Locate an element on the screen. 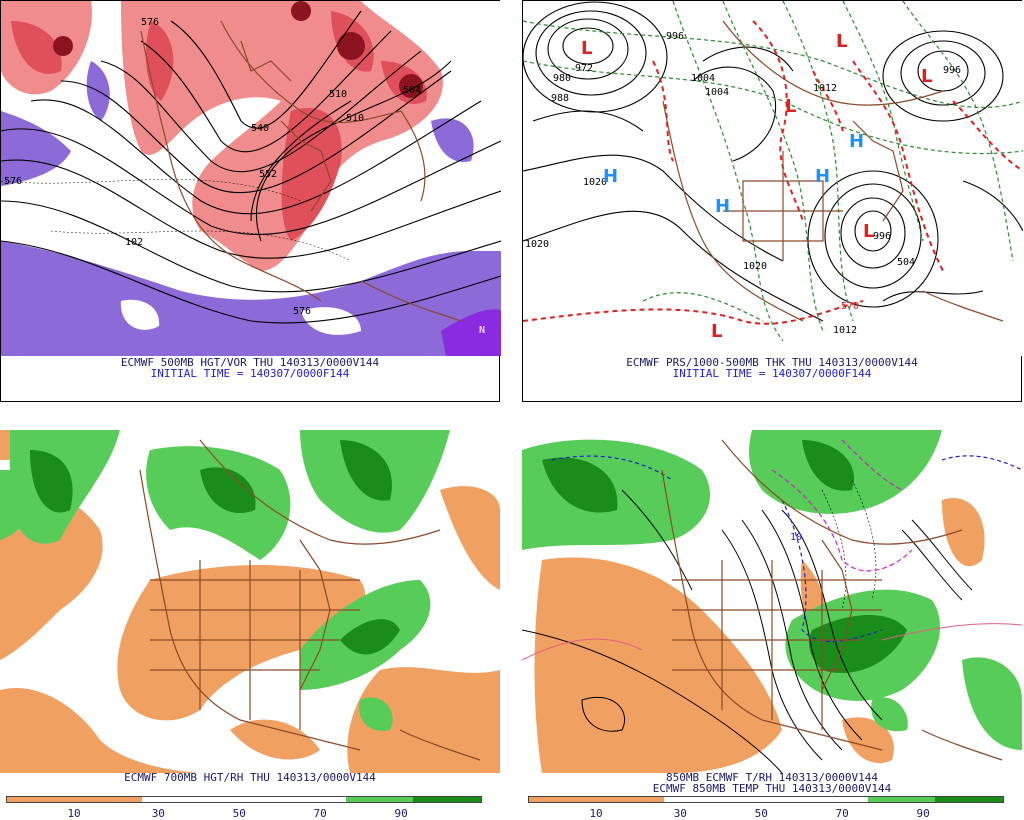 This screenshot has height=820, width=1024. svg-text: N is located at coordinates (482, 330).